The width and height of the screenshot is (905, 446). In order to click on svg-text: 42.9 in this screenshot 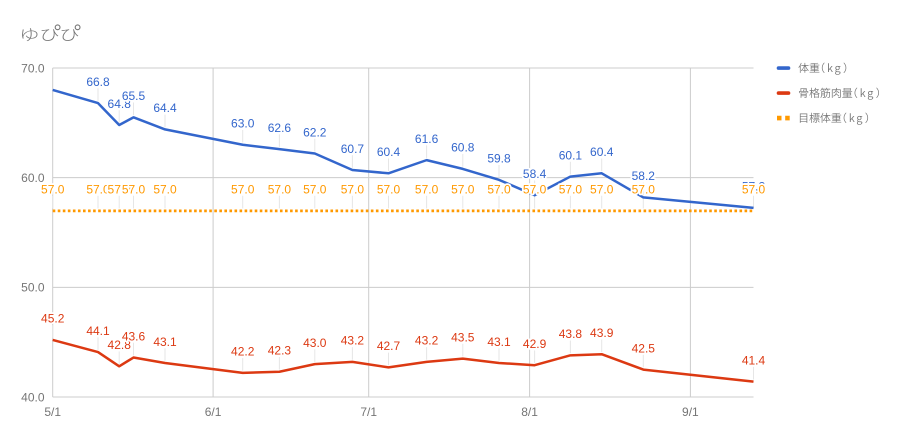, I will do `click(535, 344)`.